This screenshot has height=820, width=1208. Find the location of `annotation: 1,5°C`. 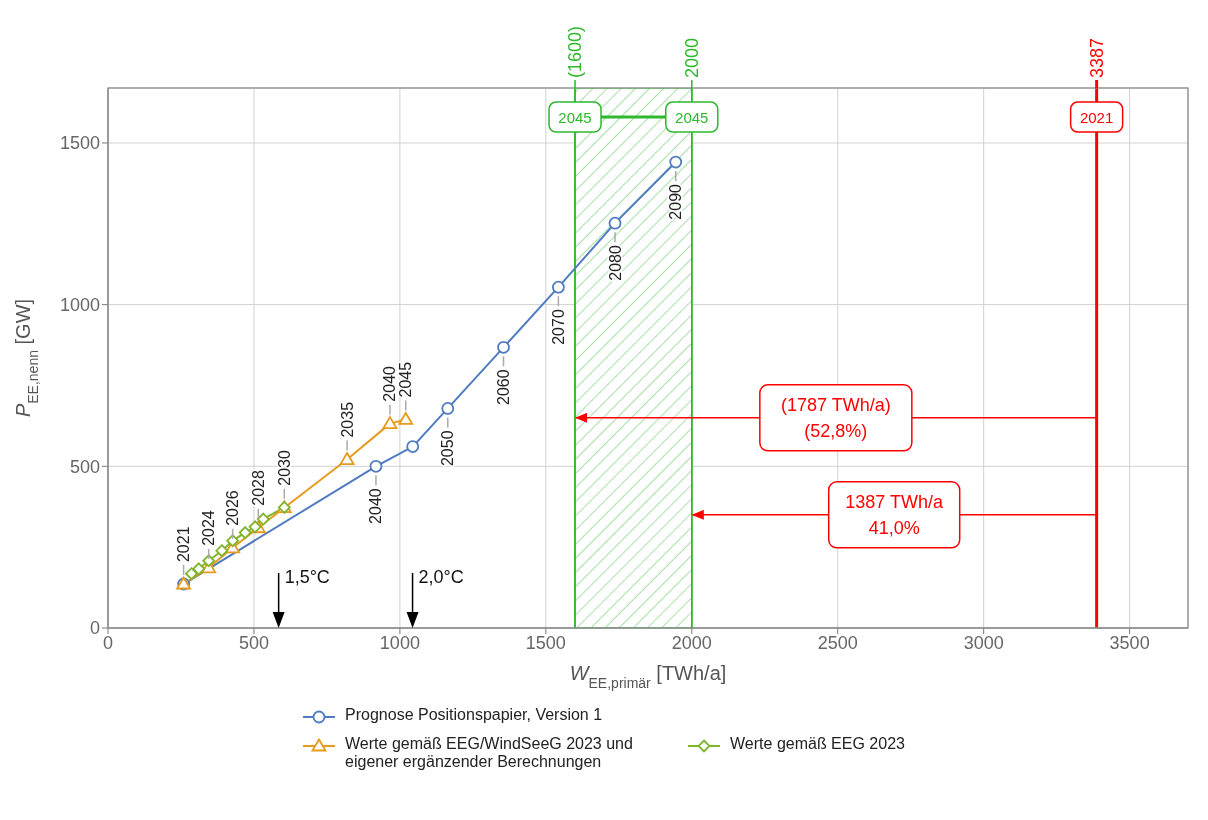

annotation: 1,5°C is located at coordinates (307, 577).